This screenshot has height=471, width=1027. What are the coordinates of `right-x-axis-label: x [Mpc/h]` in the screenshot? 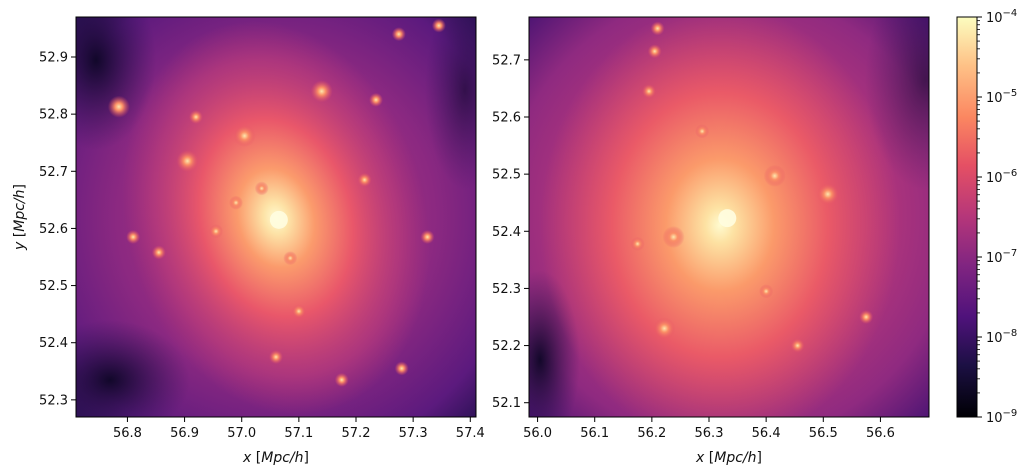 It's located at (728, 458).